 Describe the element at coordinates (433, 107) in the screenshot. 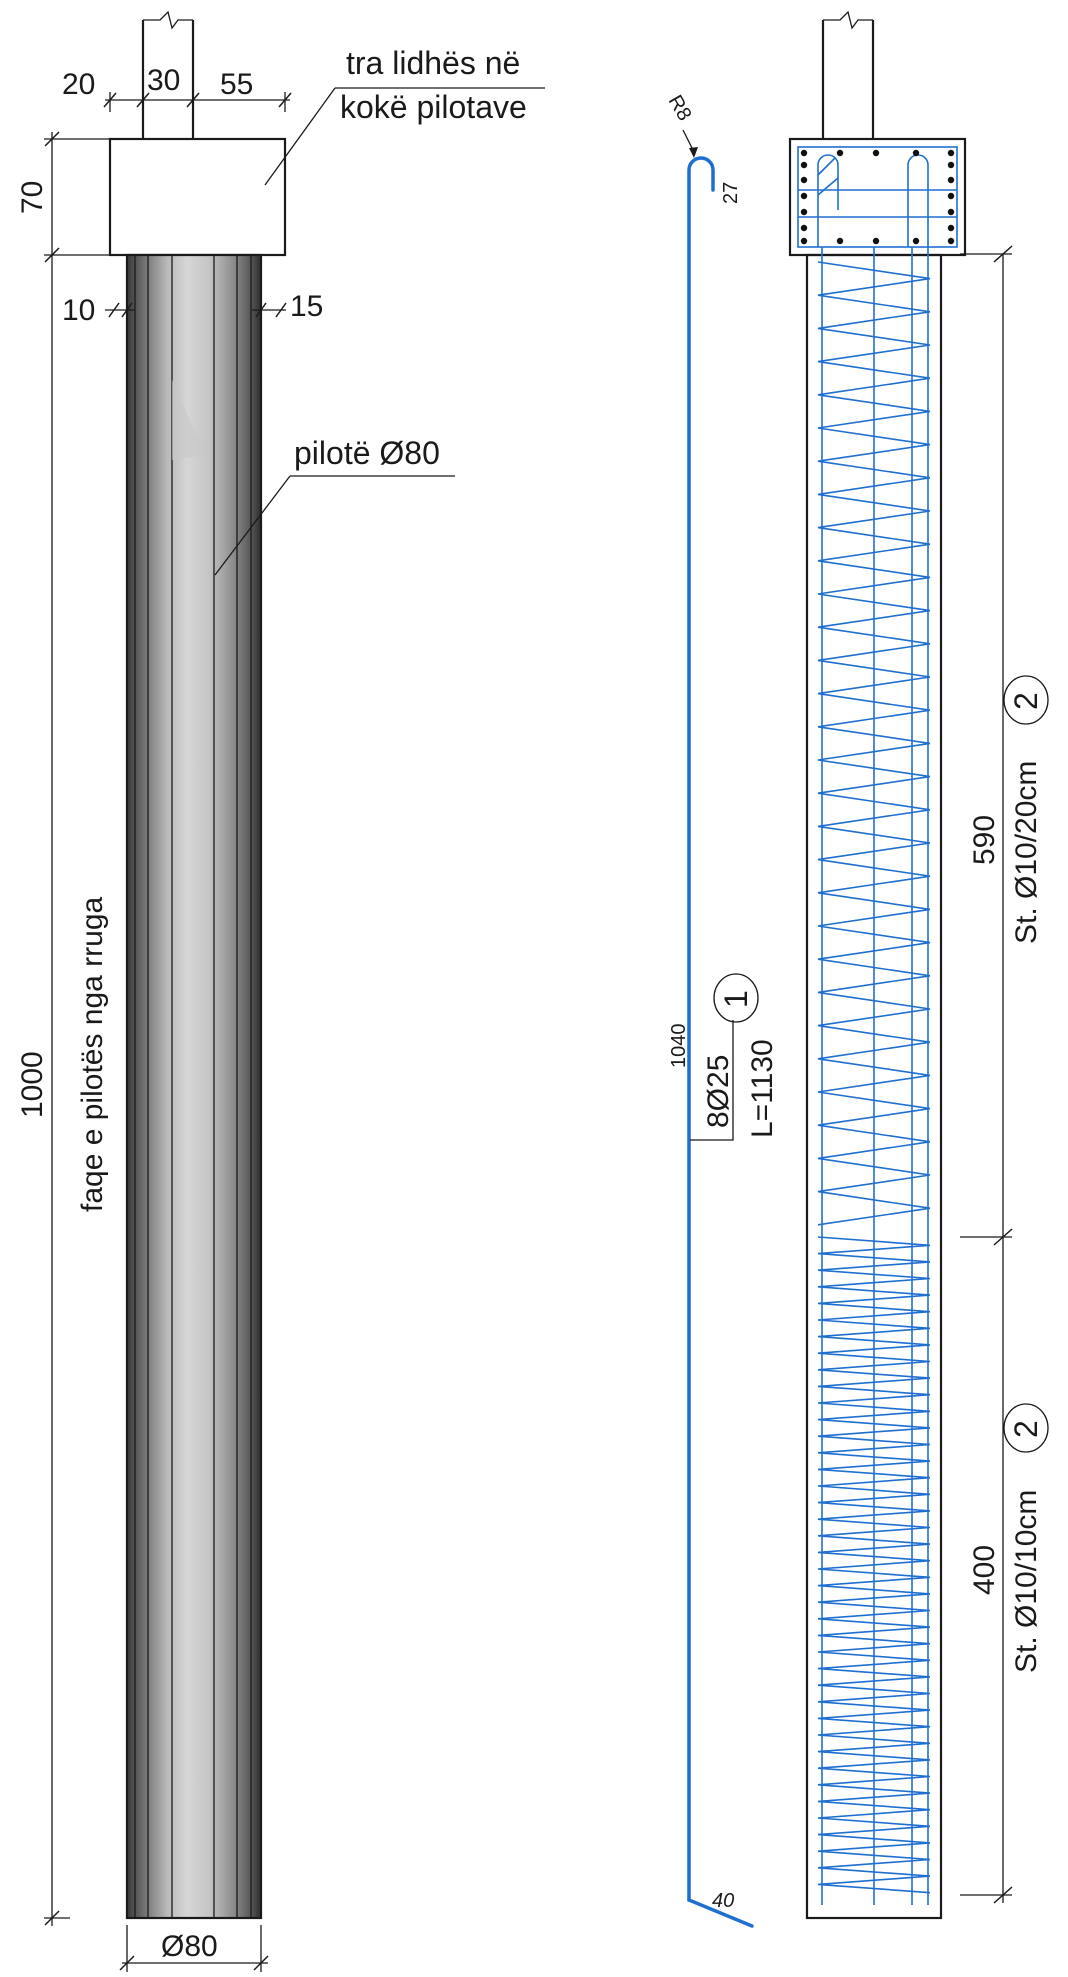

I see `cap-label-line2: kokë pilotave` at that location.